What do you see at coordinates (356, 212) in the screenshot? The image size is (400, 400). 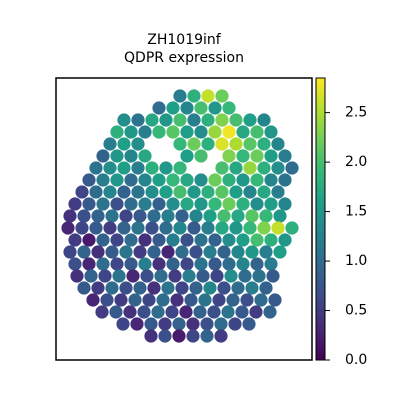 I see `colorbar-tick-label: 1.5` at bounding box center [356, 212].